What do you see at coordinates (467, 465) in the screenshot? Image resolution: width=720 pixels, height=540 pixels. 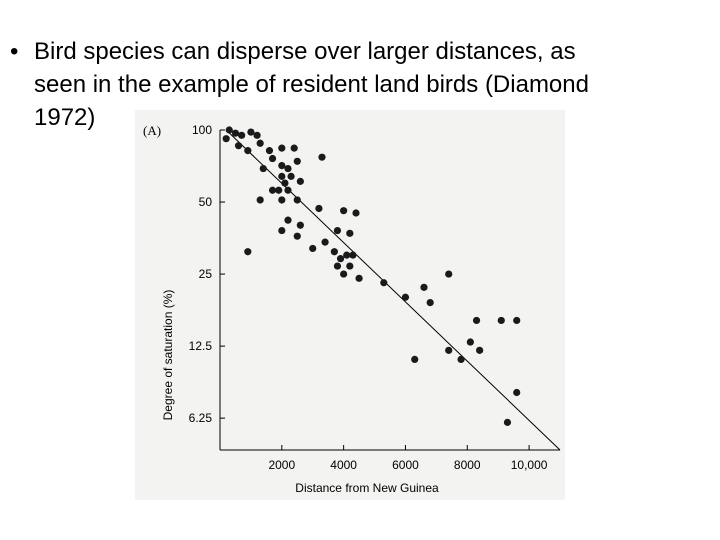 I see `x-tick-label: 8000` at bounding box center [467, 465].